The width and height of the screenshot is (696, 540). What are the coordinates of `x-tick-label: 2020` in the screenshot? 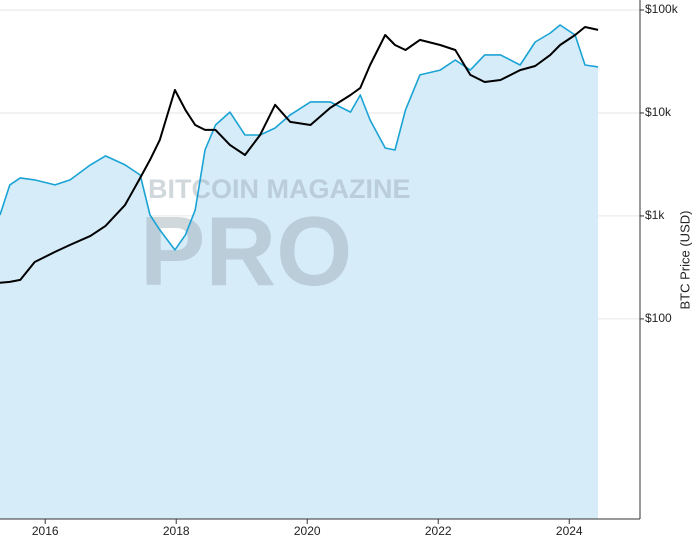 It's located at (307, 531).